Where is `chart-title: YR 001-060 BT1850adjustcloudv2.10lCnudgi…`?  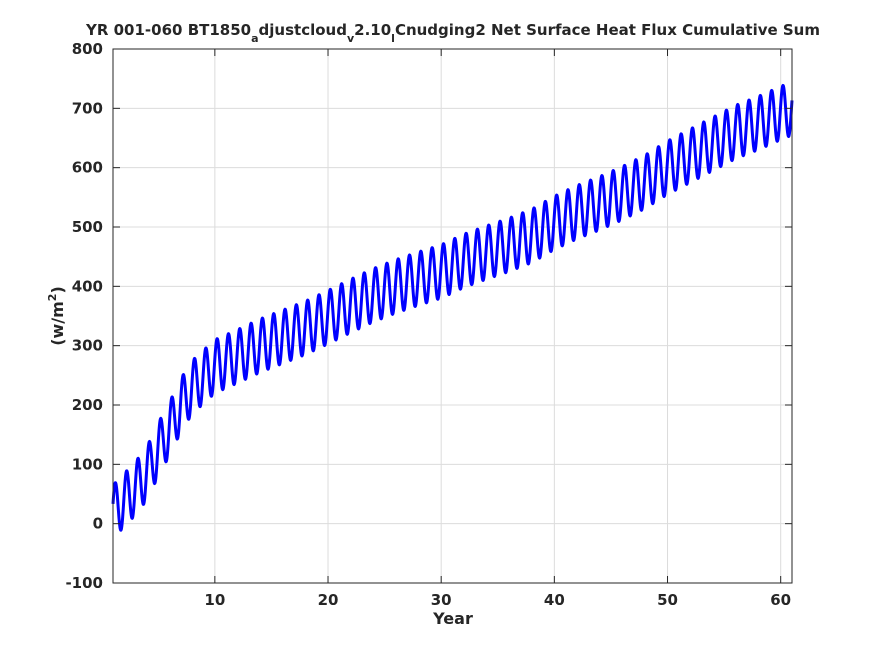
chart-title: YR 001-060 BT1850adjustcloudv2.10lCnudgi… is located at coordinates (452, 33).